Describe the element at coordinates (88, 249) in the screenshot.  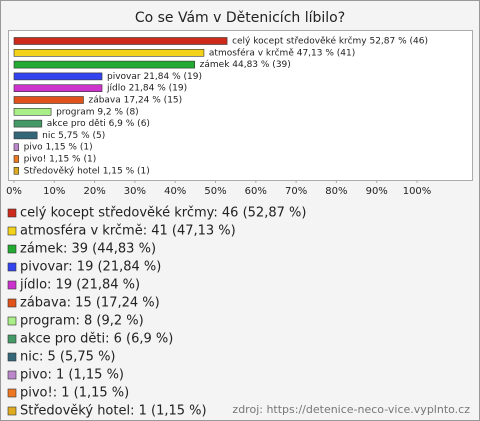
I see `legend-label: zámek: 39 (44,83 %)` at that location.